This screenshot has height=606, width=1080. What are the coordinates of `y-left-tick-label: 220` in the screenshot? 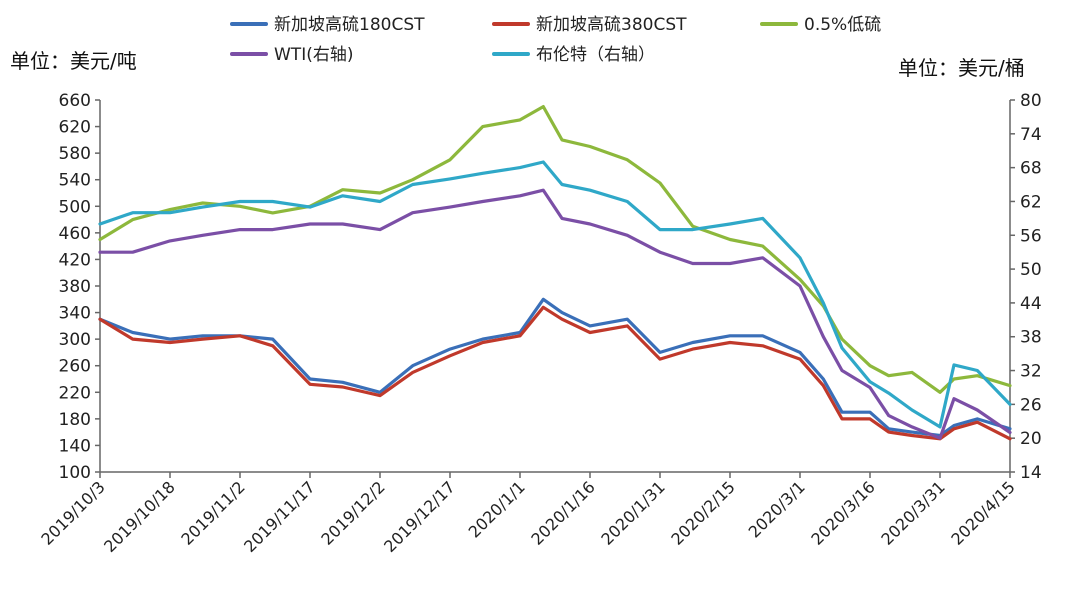 It's located at (75, 393).